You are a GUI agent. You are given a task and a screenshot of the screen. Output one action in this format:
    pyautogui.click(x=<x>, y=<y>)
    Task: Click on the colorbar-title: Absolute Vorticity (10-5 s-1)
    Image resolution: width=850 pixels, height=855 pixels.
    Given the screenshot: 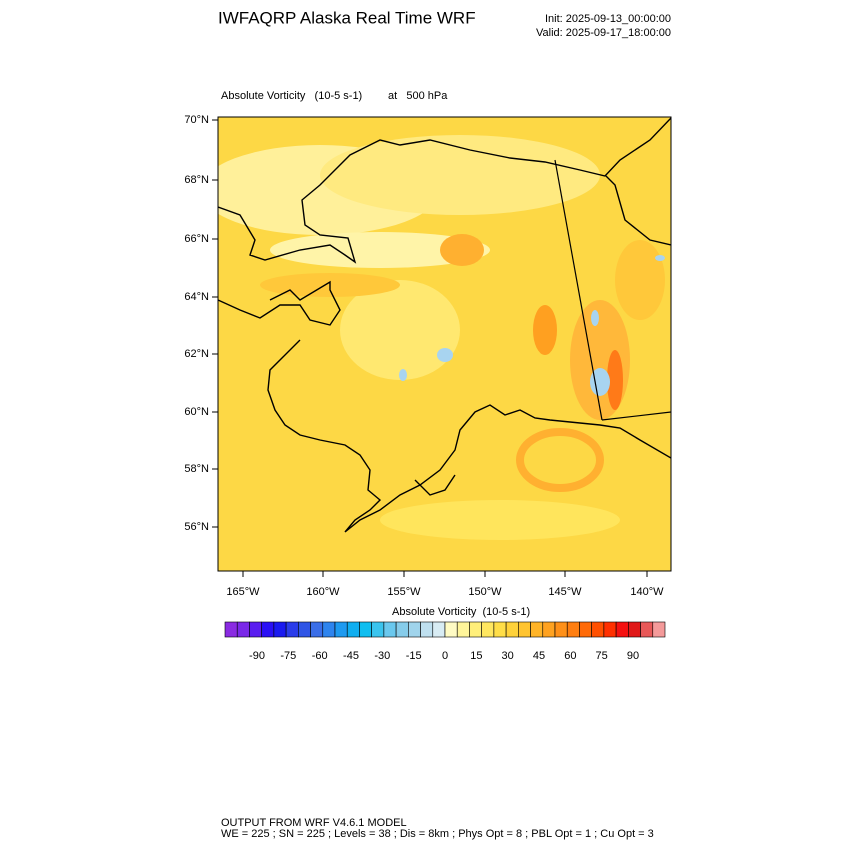 What is the action you would take?
    pyautogui.click(x=461, y=612)
    